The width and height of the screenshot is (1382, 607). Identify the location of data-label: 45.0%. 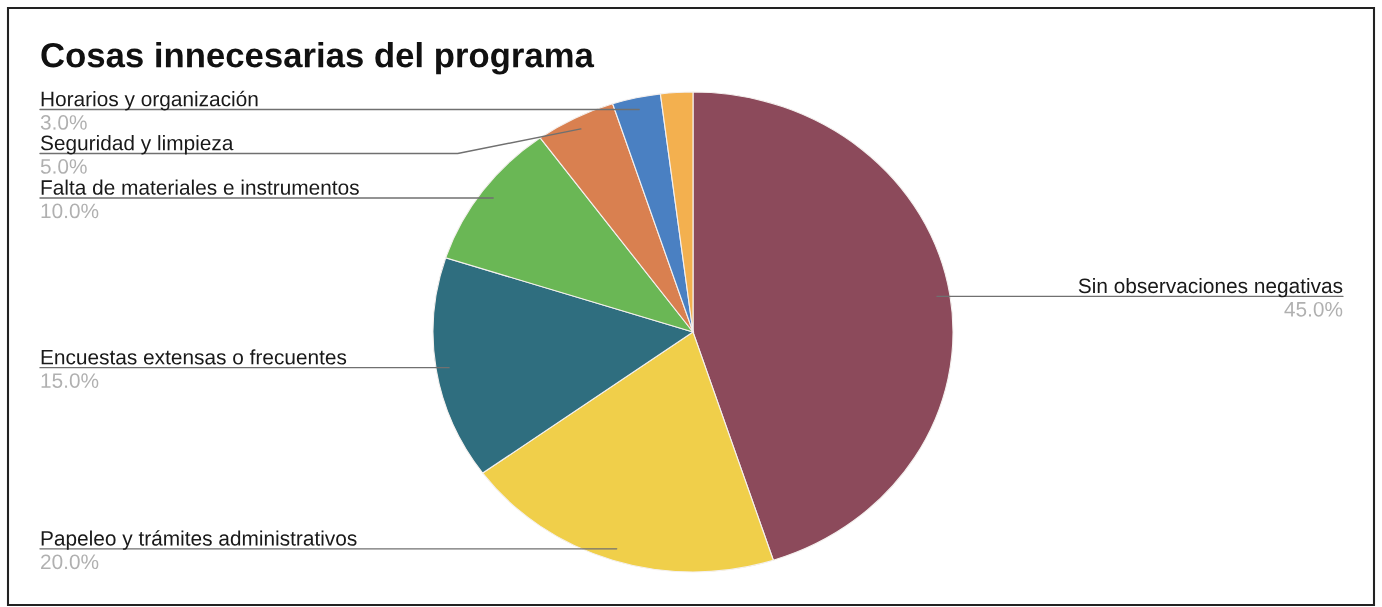
(1313, 309).